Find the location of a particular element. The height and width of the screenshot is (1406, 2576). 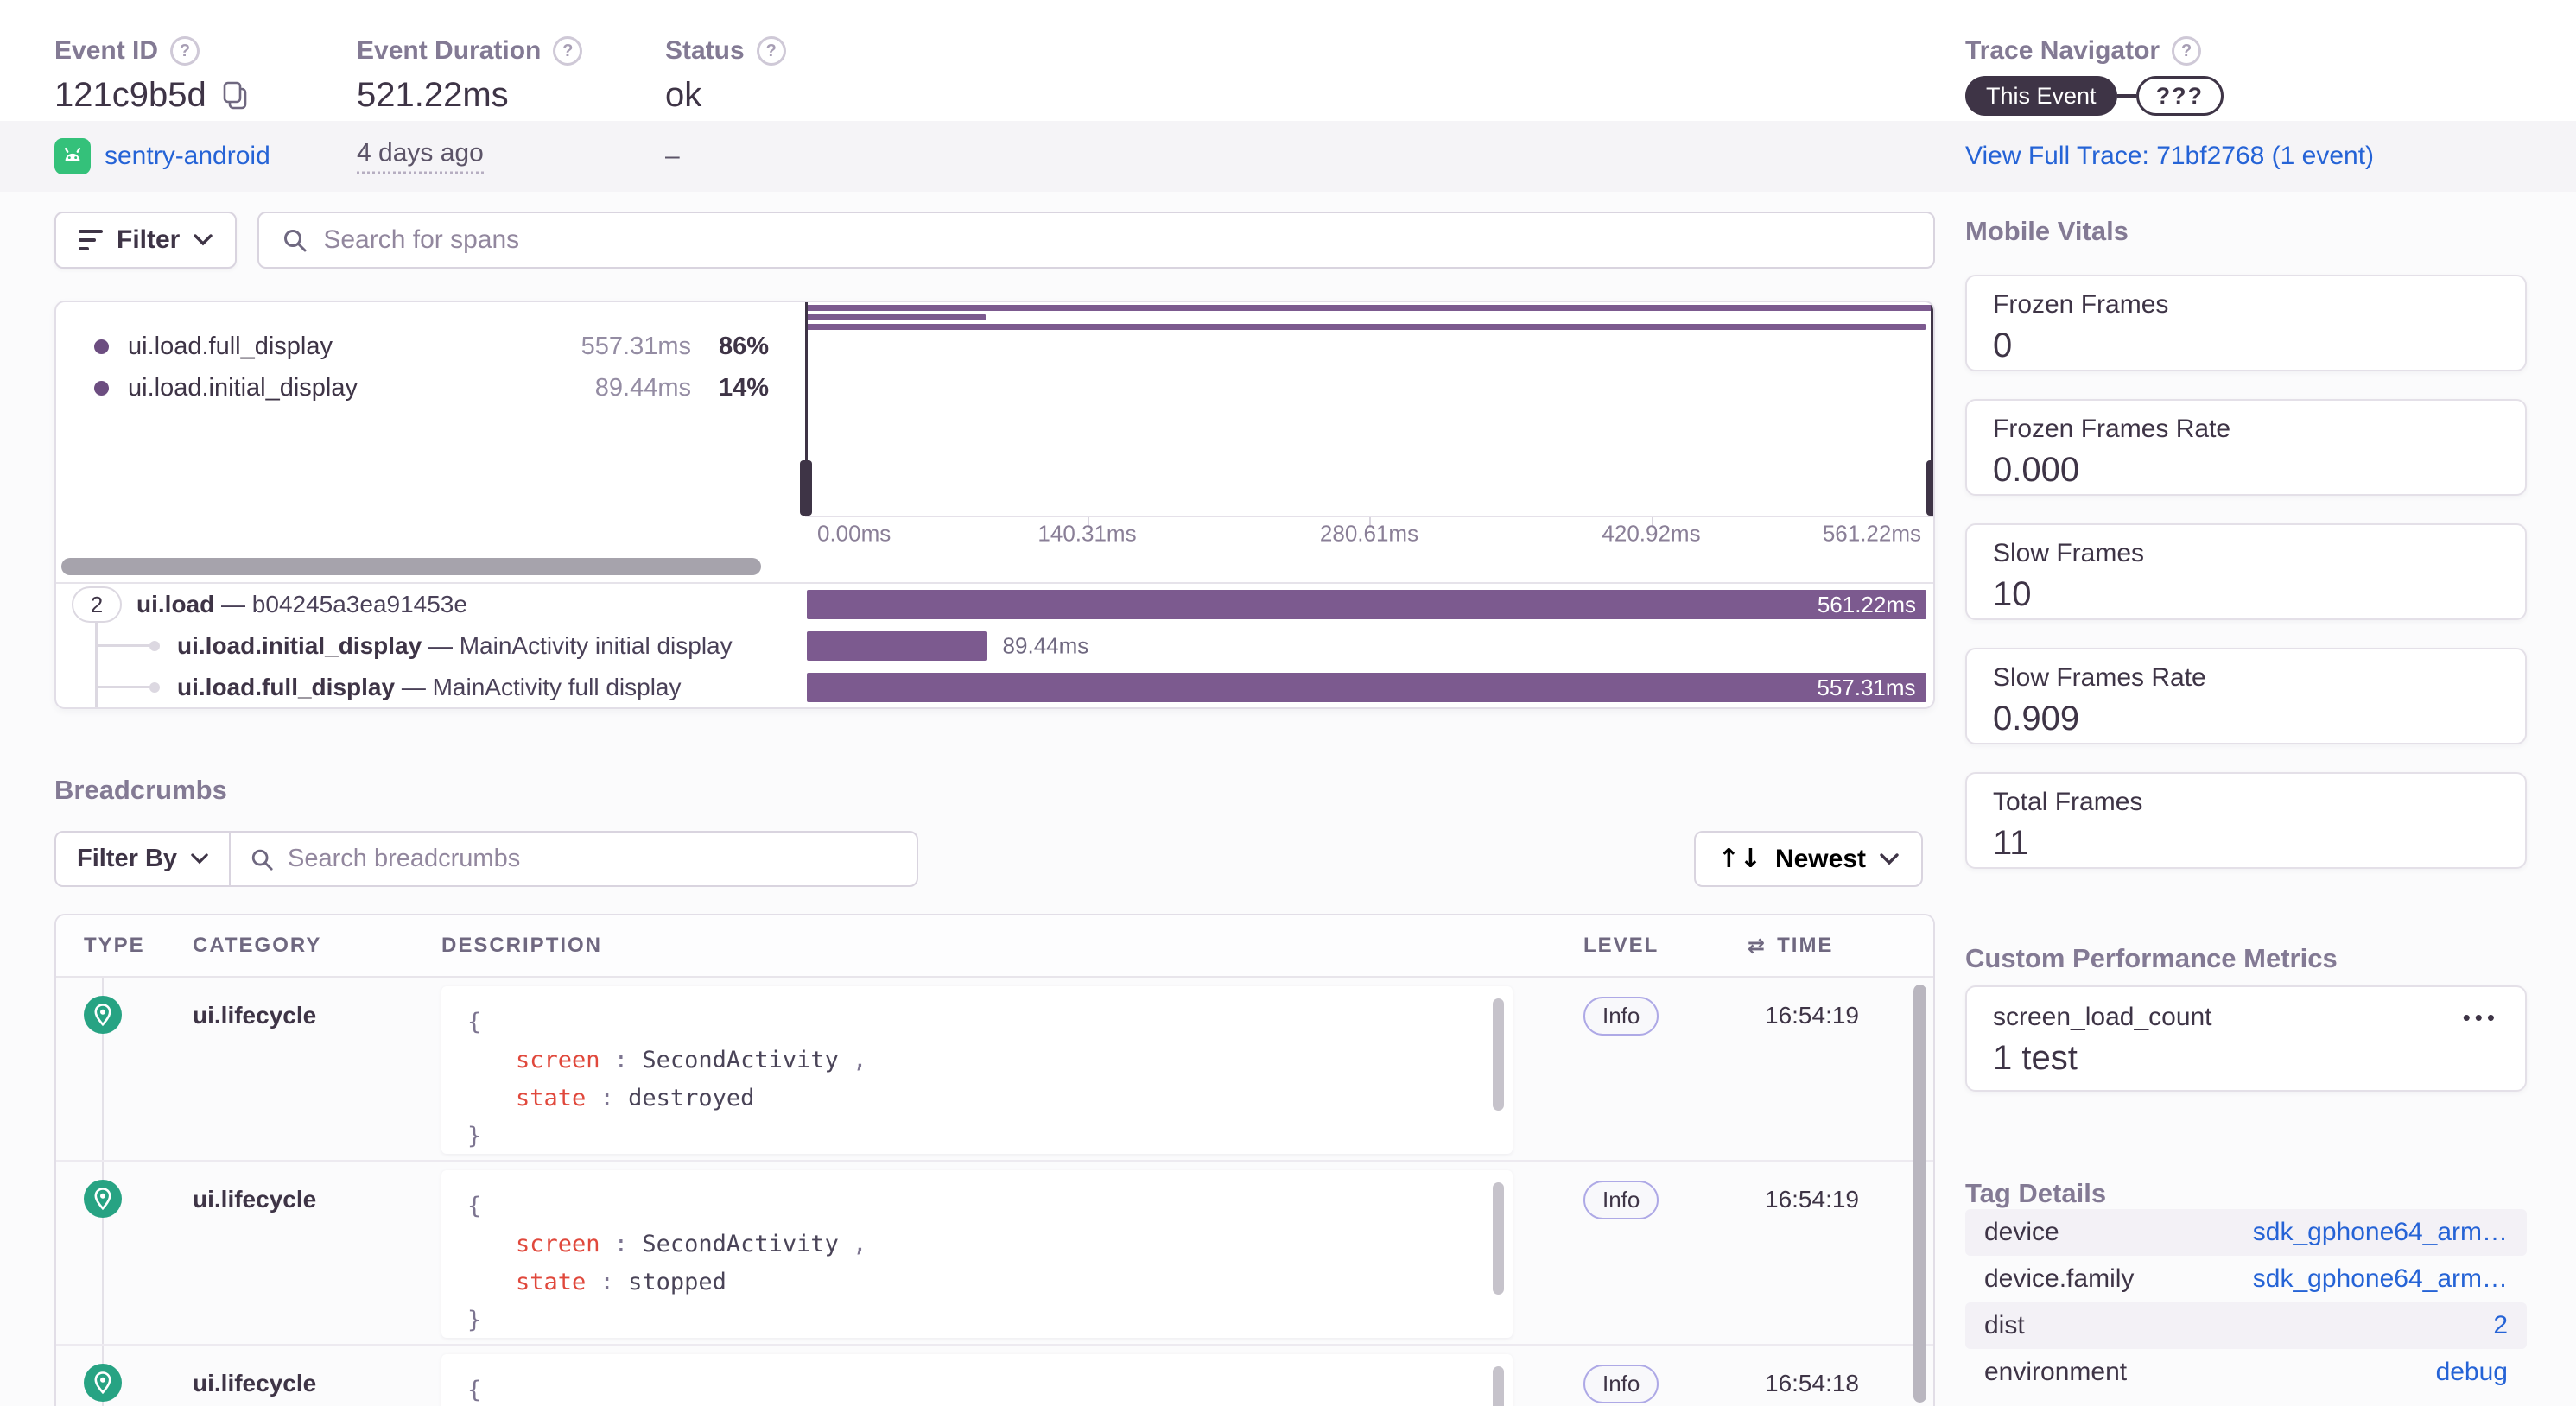

breadcrumb-search-input is located at coordinates (593, 859).